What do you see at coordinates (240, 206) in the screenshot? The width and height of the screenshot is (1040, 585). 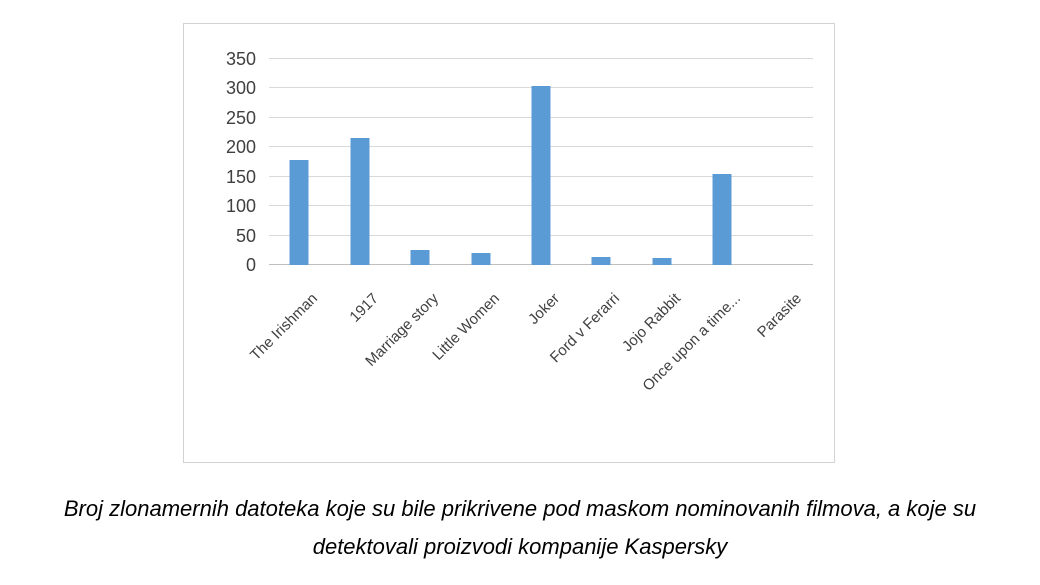 I see `y-axis-tick-label: 100` at bounding box center [240, 206].